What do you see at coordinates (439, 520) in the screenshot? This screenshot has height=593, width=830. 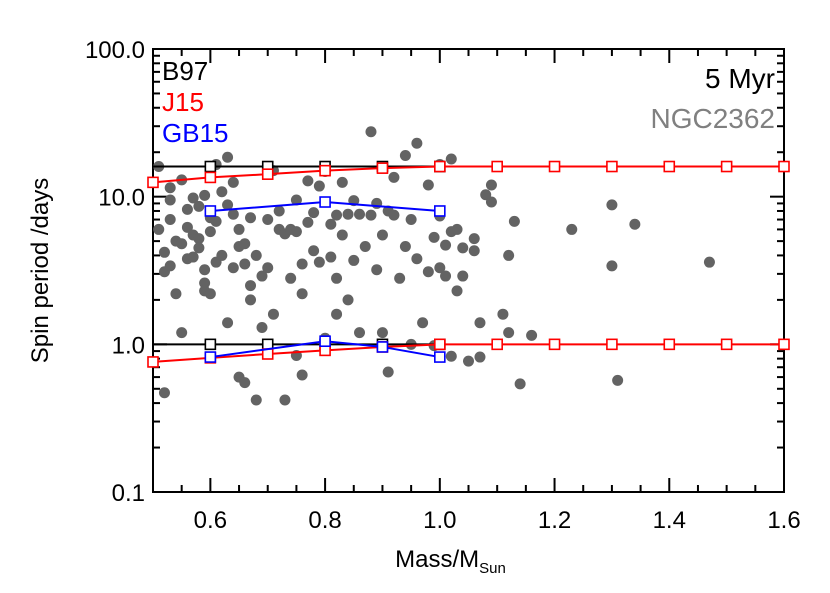 I see `x-tick-label: 1.0` at bounding box center [439, 520].